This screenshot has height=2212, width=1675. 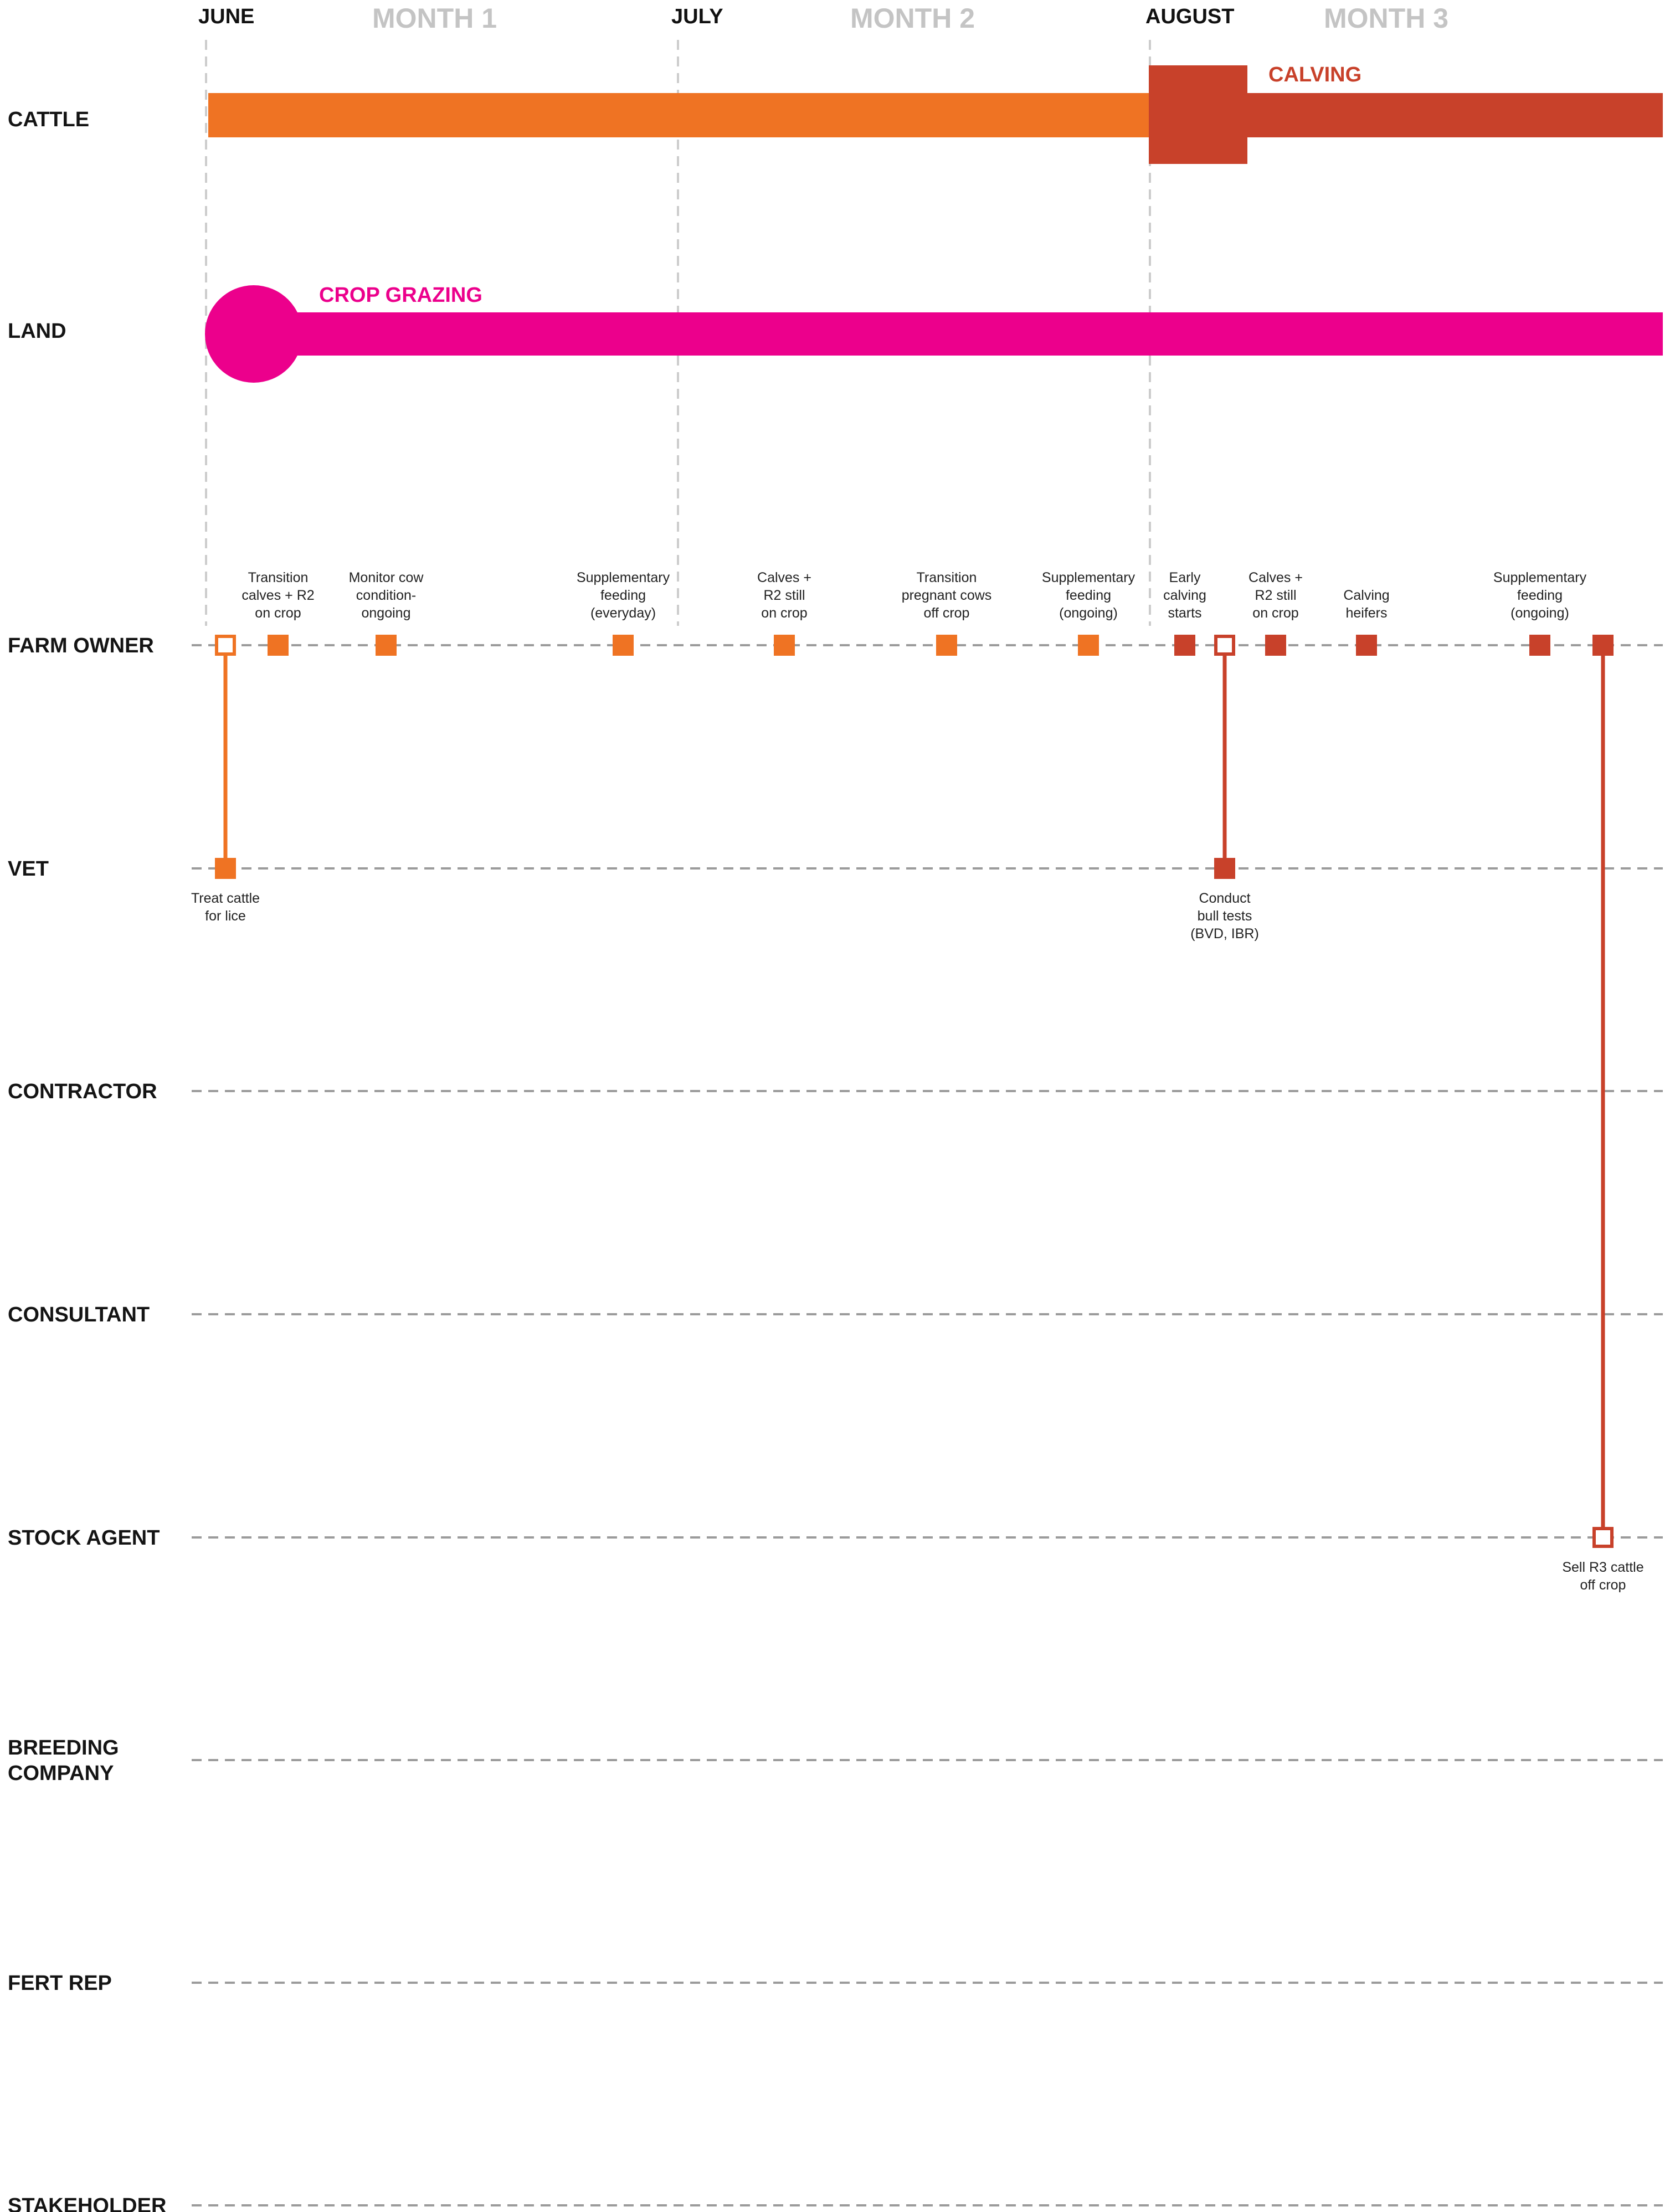 What do you see at coordinates (623, 613) in the screenshot?
I see `event-label: (everyday)` at bounding box center [623, 613].